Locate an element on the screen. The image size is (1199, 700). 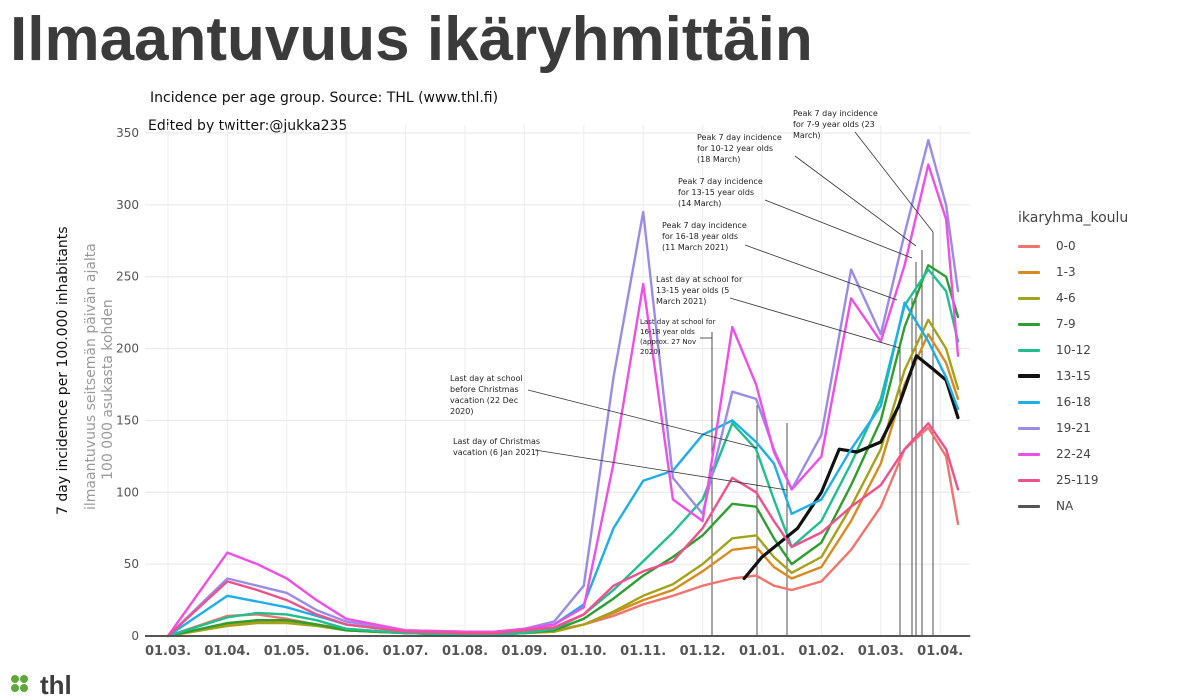
legend-label: 7-9 is located at coordinates (1066, 324).